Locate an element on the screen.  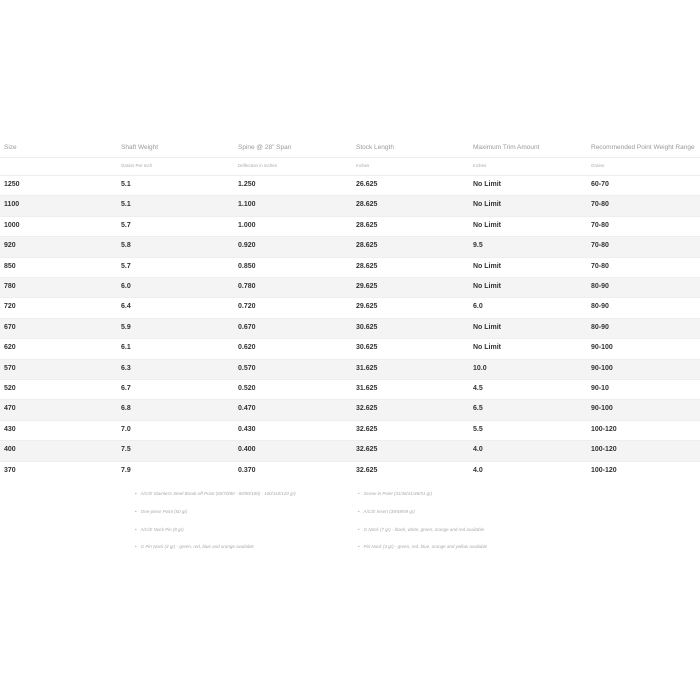
table-cell: 90-10 is located at coordinates (600, 388).